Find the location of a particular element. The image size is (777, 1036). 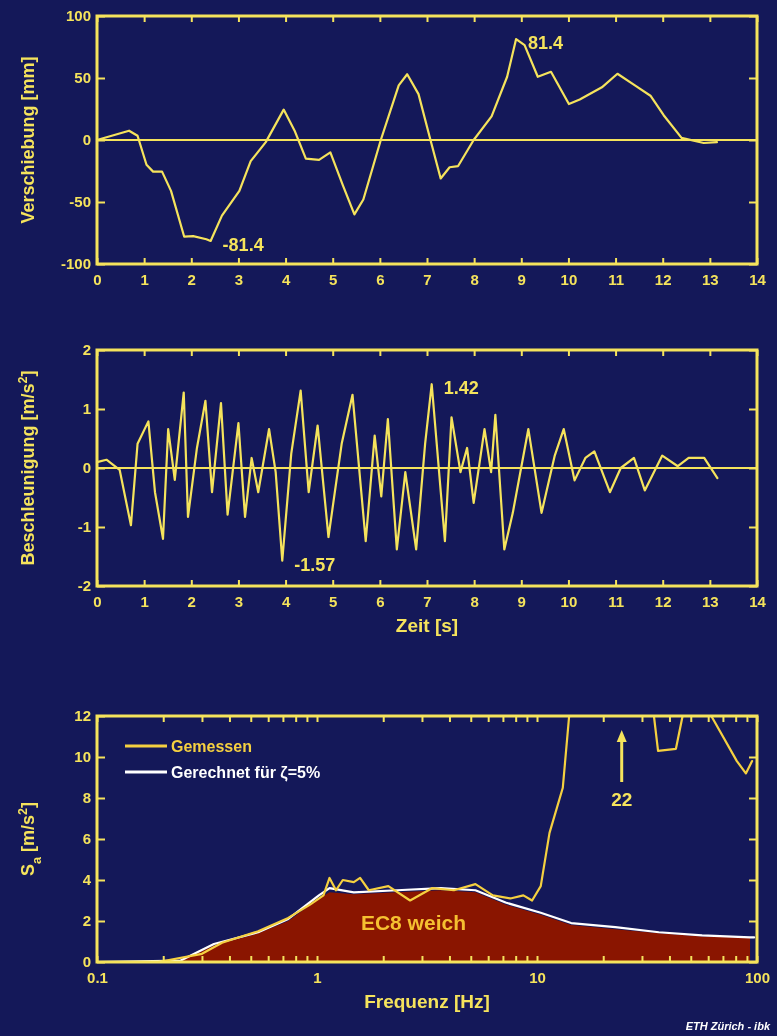

y-tick-label: 8 is located at coordinates (86, 798).